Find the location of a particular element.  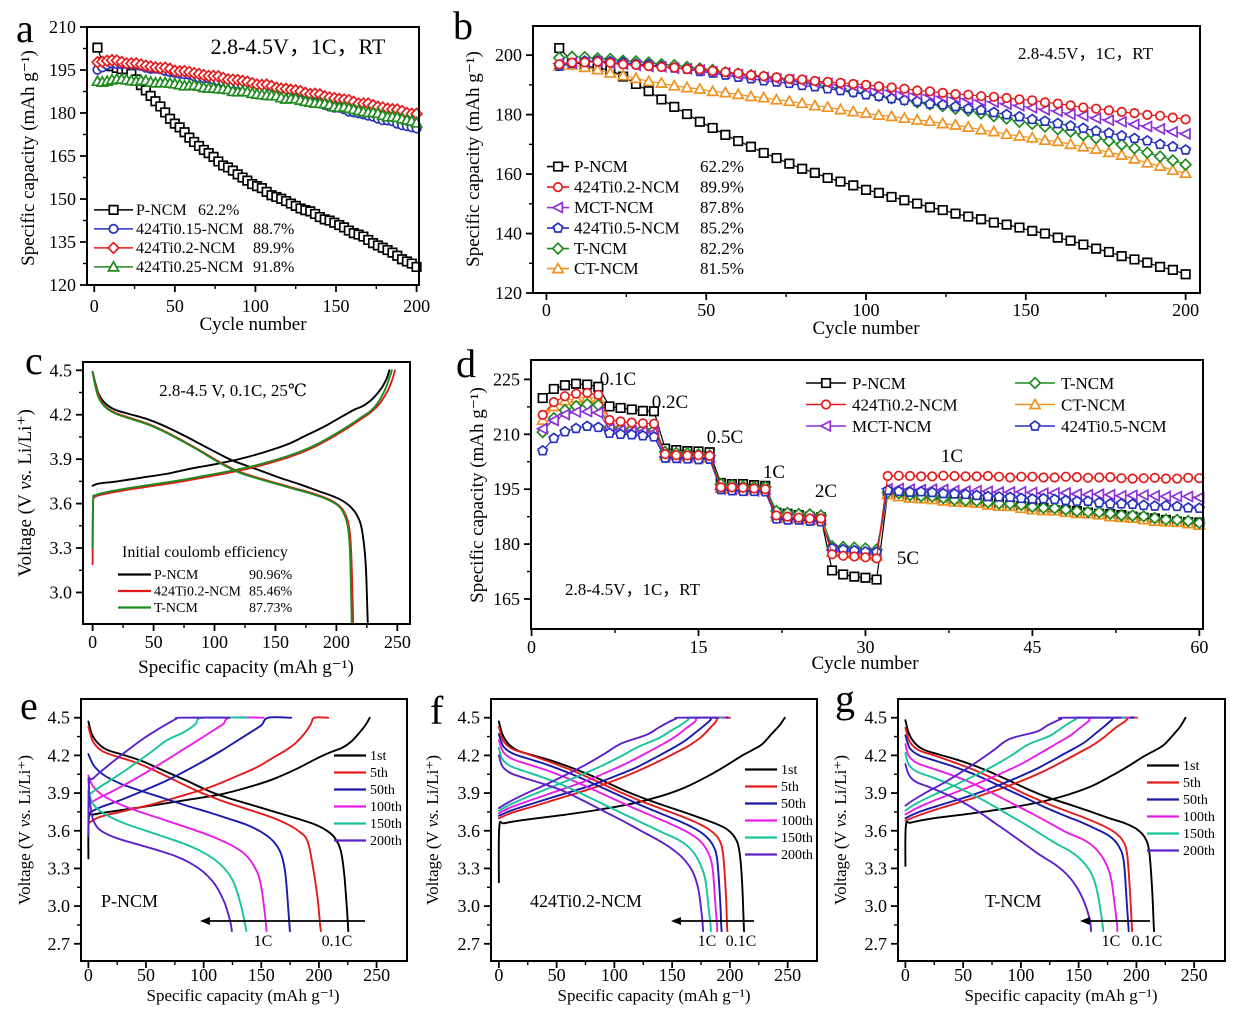

legend-label: 100th is located at coordinates (1199, 817).